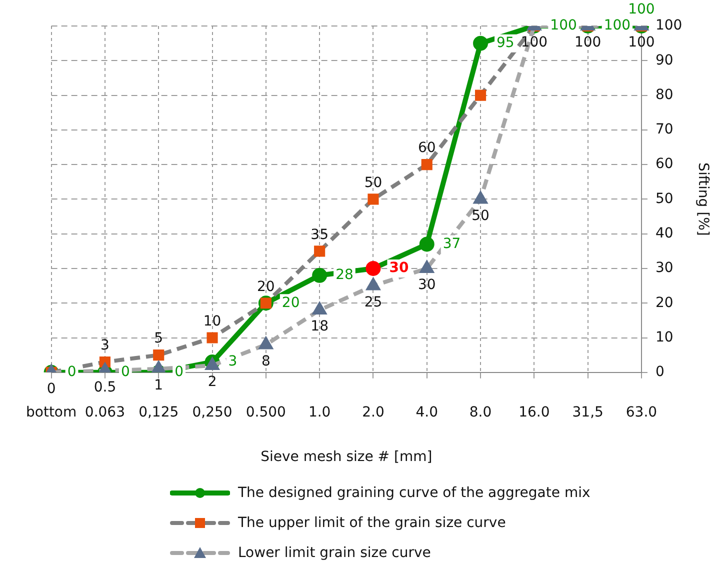  What do you see at coordinates (664, 164) in the screenshot?
I see `y-tick-label: 60` at bounding box center [664, 164].